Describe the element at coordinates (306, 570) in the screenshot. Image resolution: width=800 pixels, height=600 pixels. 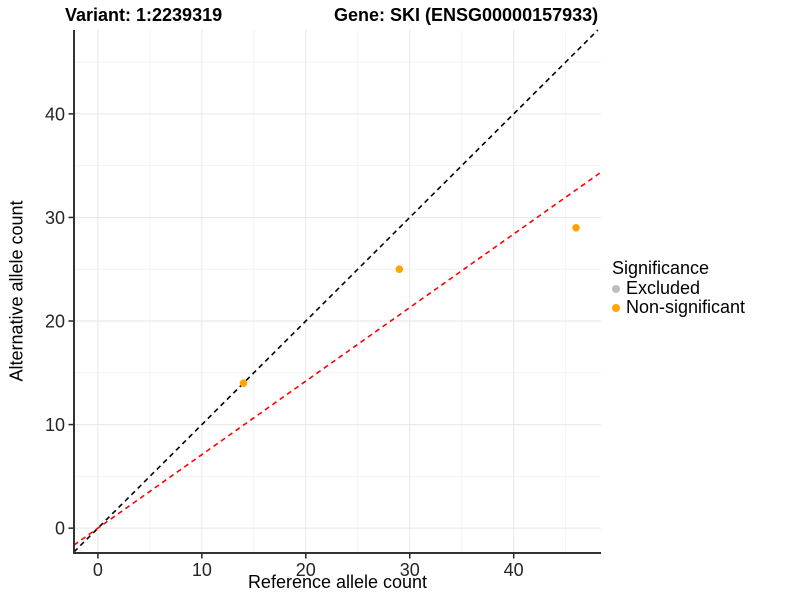
I see `x-tick-label: 20` at that location.